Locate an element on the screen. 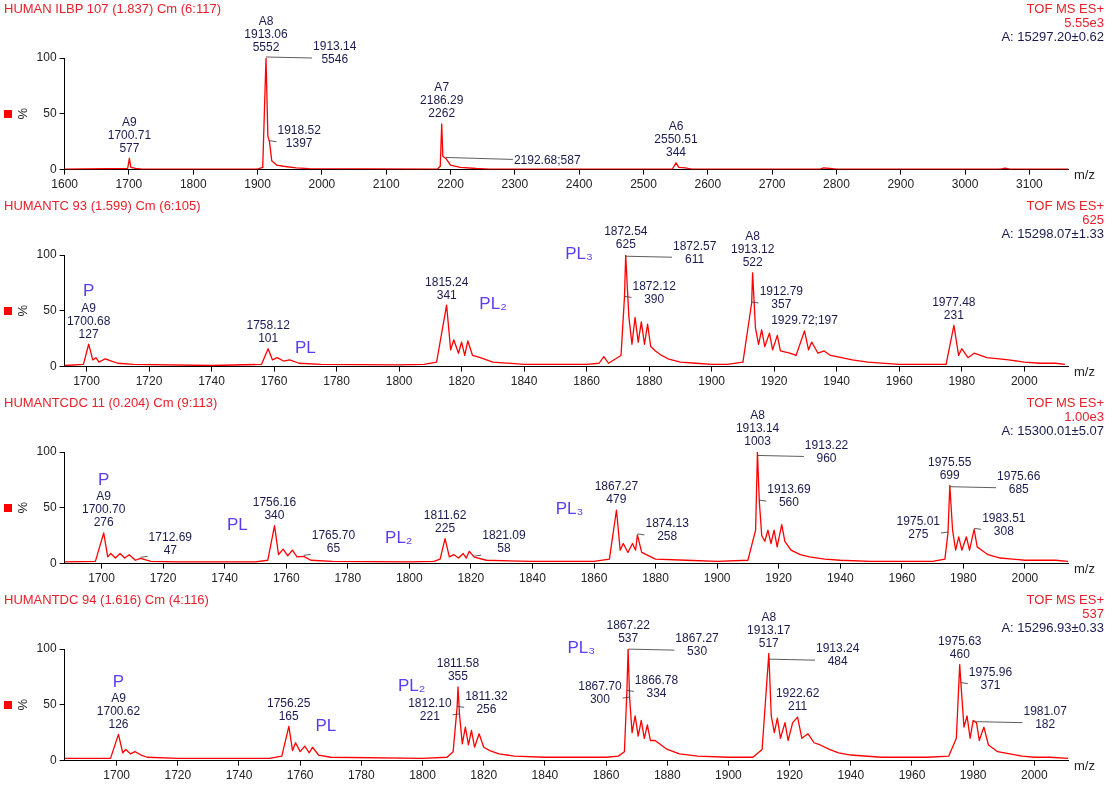 The image size is (1108, 791). annotation: 1765.70 65 is located at coordinates (333, 541).